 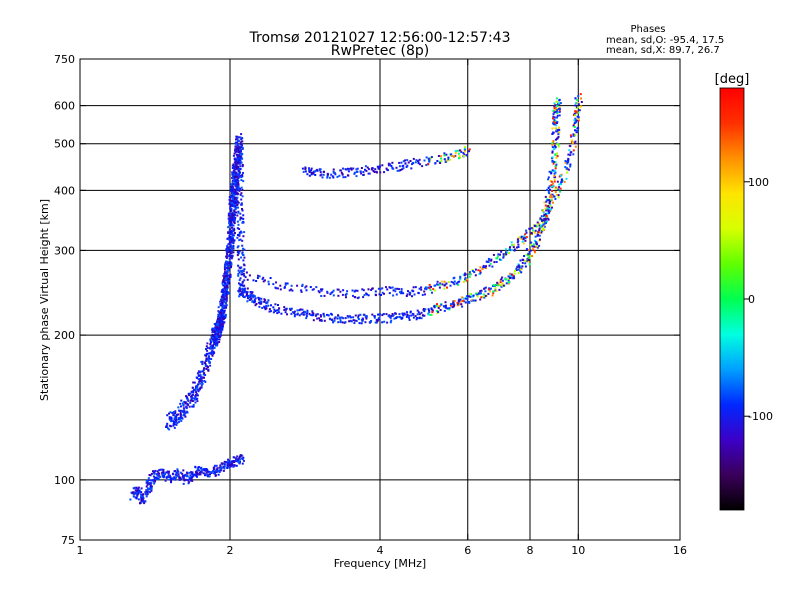 I want to click on y-tick-label: 500, so click(x=64, y=144).